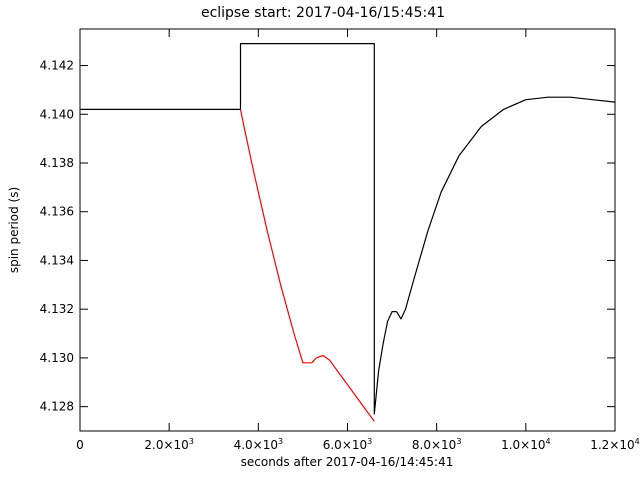 The image size is (640, 480). What do you see at coordinates (169, 444) in the screenshot?
I see `x-tick-label: 2.0×103` at bounding box center [169, 444].